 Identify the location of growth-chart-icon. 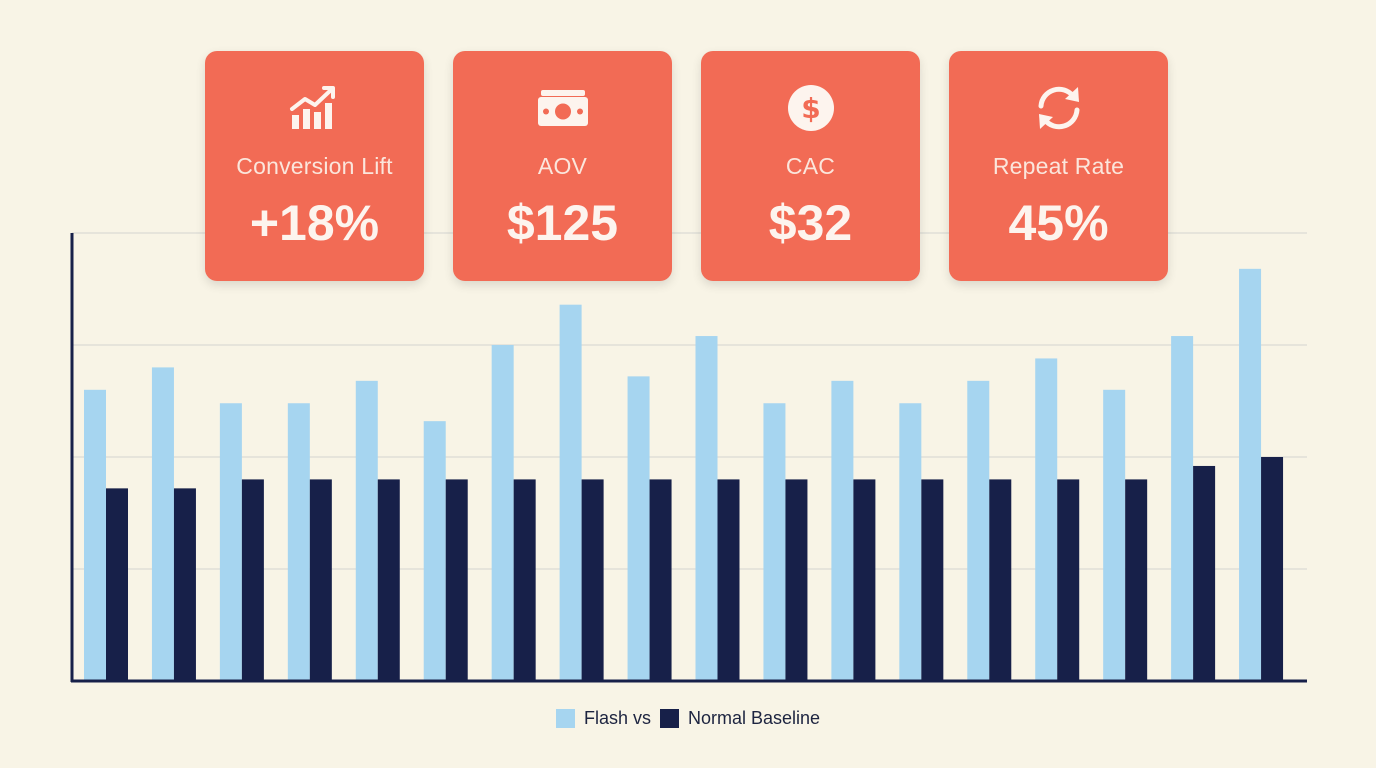
(315, 108).